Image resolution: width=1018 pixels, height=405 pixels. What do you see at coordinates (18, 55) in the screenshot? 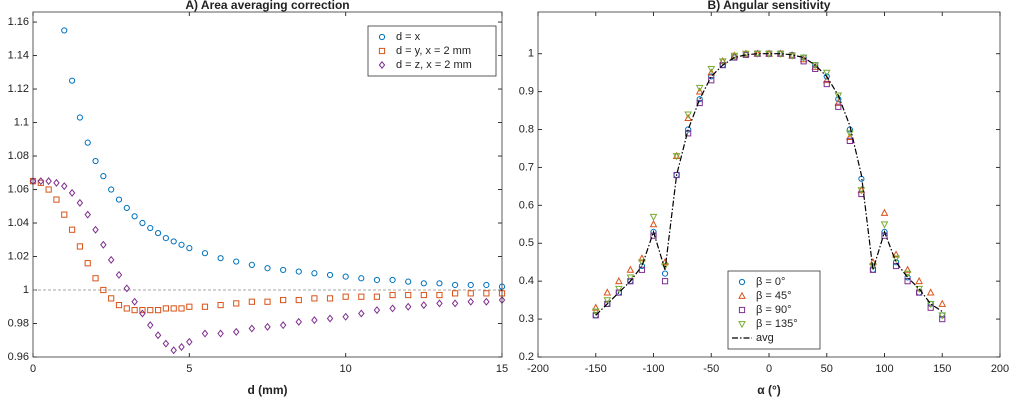
I see `y-tick-label: 1.14` at bounding box center [18, 55].